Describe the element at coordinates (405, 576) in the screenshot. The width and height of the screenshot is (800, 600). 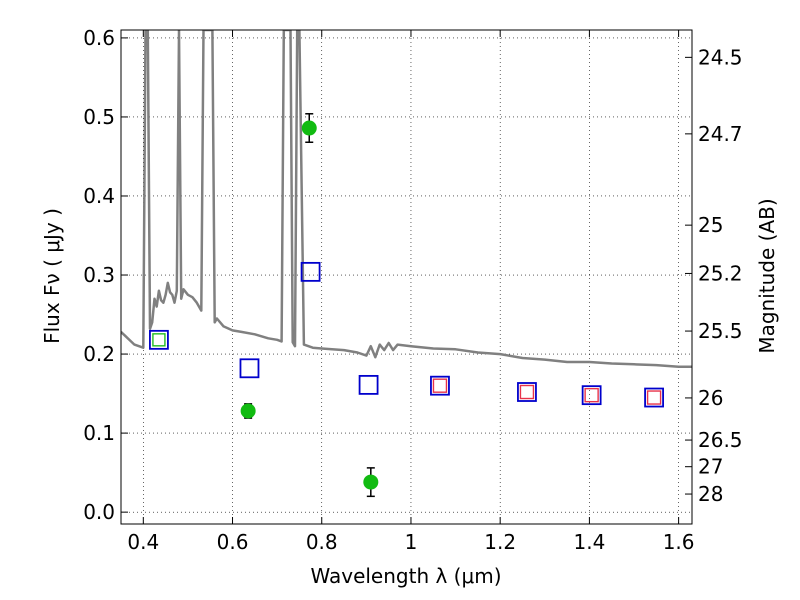
I see `x-axis-label: Wavelength λ (μm)` at that location.